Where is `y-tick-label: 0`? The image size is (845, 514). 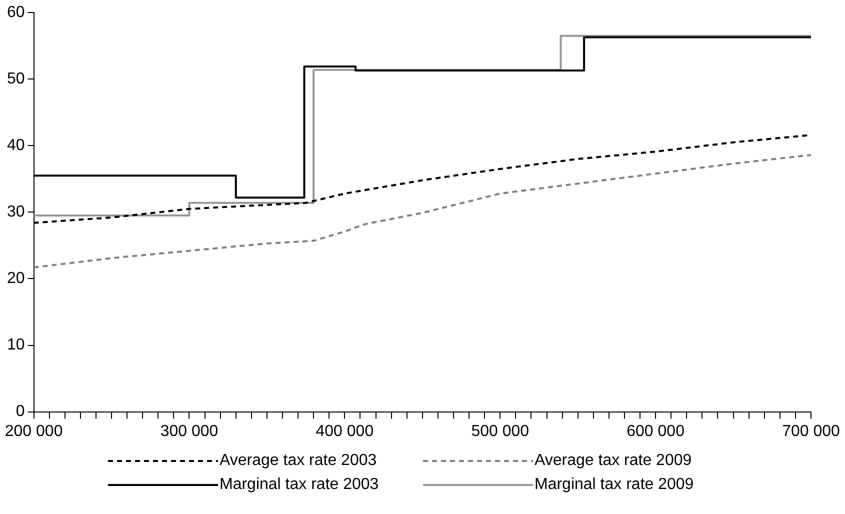
y-tick-label: 0 is located at coordinates (20, 411).